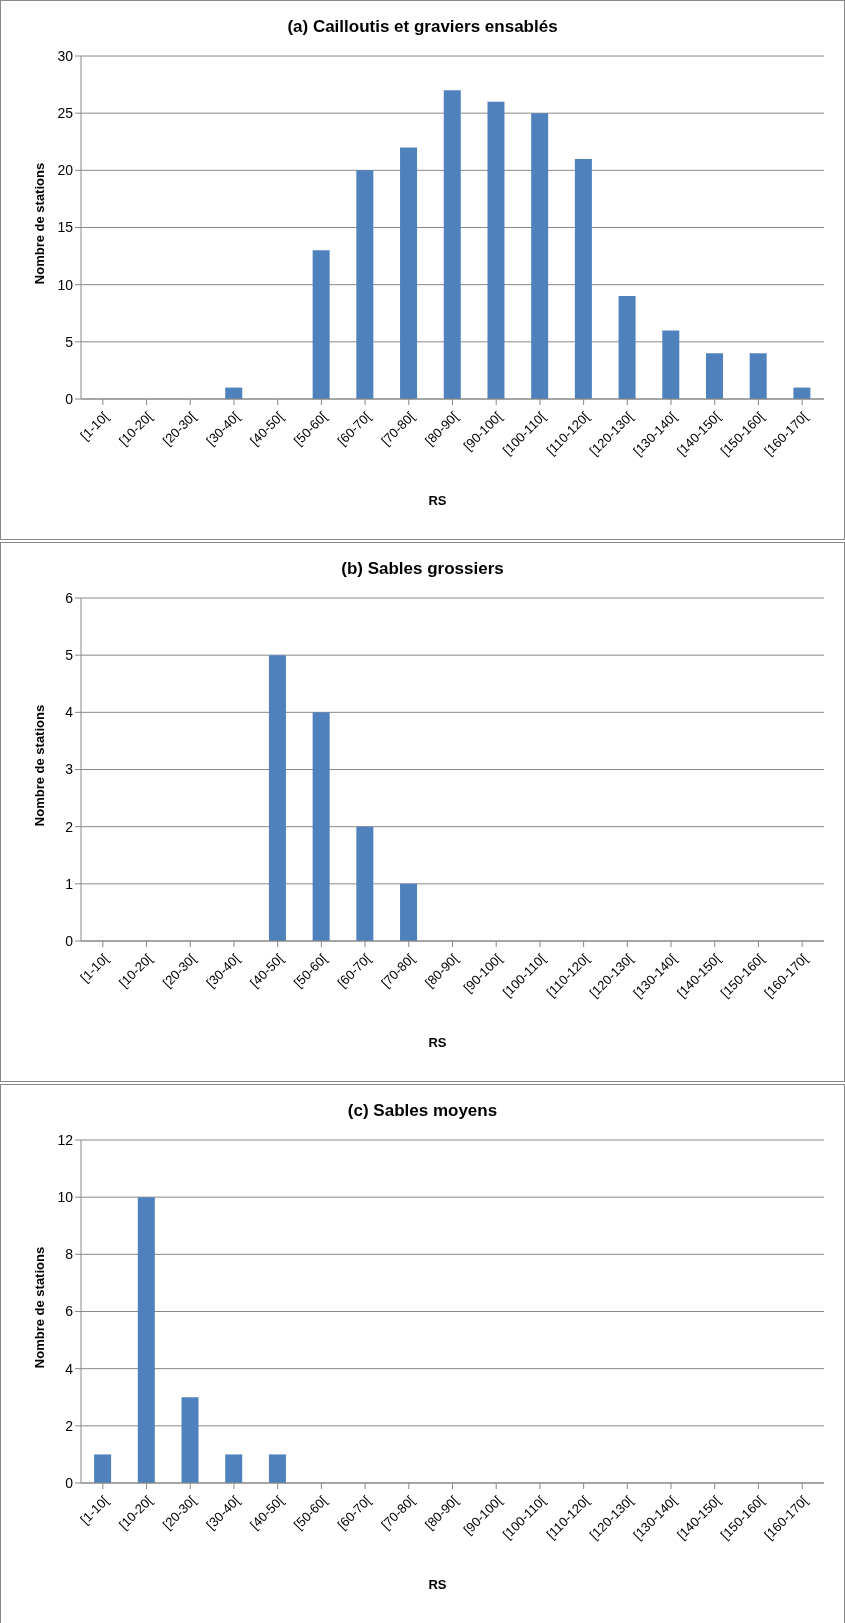 The width and height of the screenshot is (845, 1623). I want to click on y-tick-label: 1, so click(69, 883).